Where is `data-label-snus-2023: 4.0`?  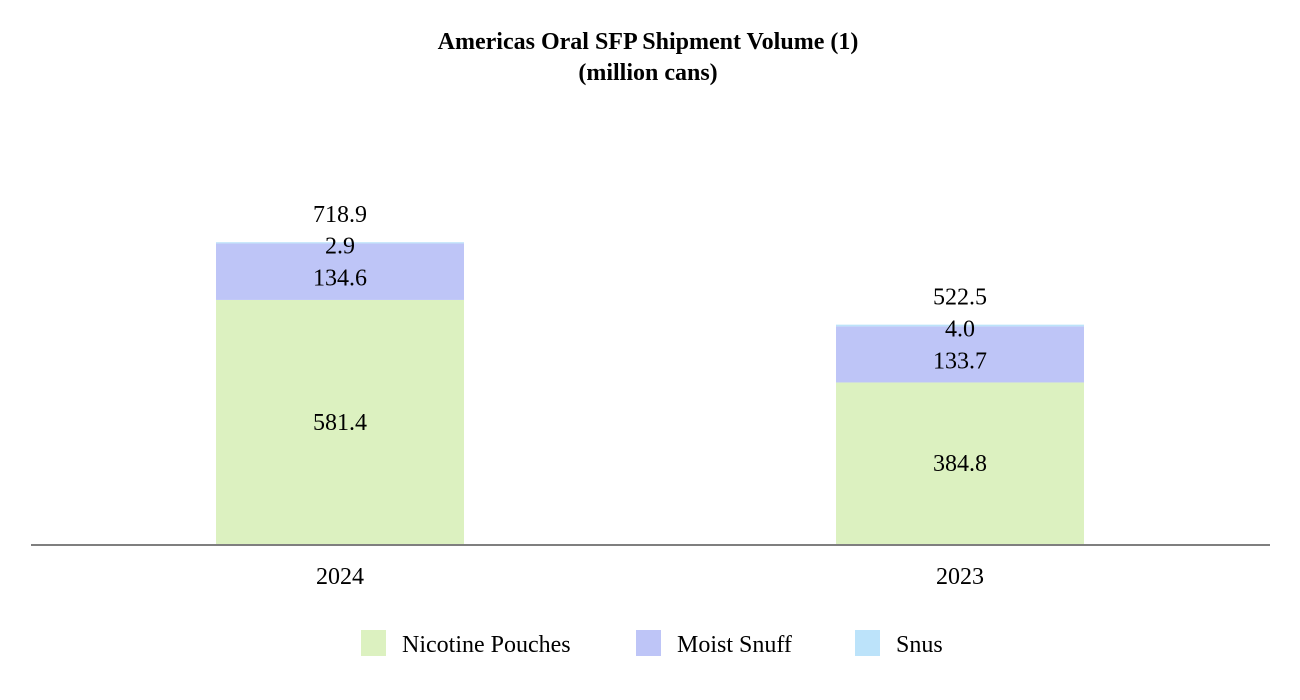
data-label-snus-2023: 4.0 is located at coordinates (960, 329).